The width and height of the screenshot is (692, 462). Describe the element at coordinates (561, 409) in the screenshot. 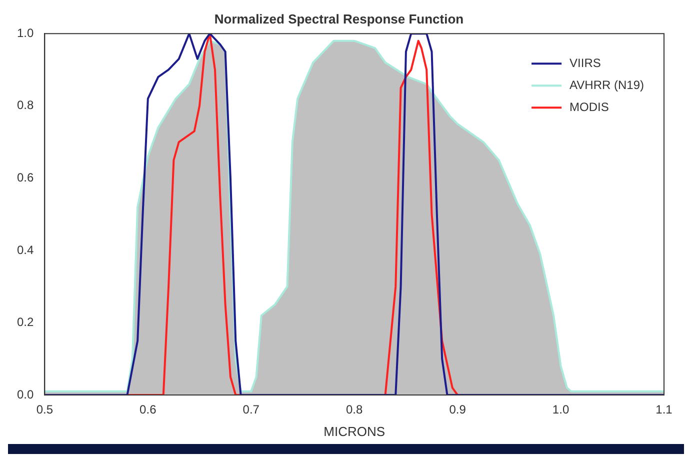

I see `x-tick-label: 1.0` at that location.